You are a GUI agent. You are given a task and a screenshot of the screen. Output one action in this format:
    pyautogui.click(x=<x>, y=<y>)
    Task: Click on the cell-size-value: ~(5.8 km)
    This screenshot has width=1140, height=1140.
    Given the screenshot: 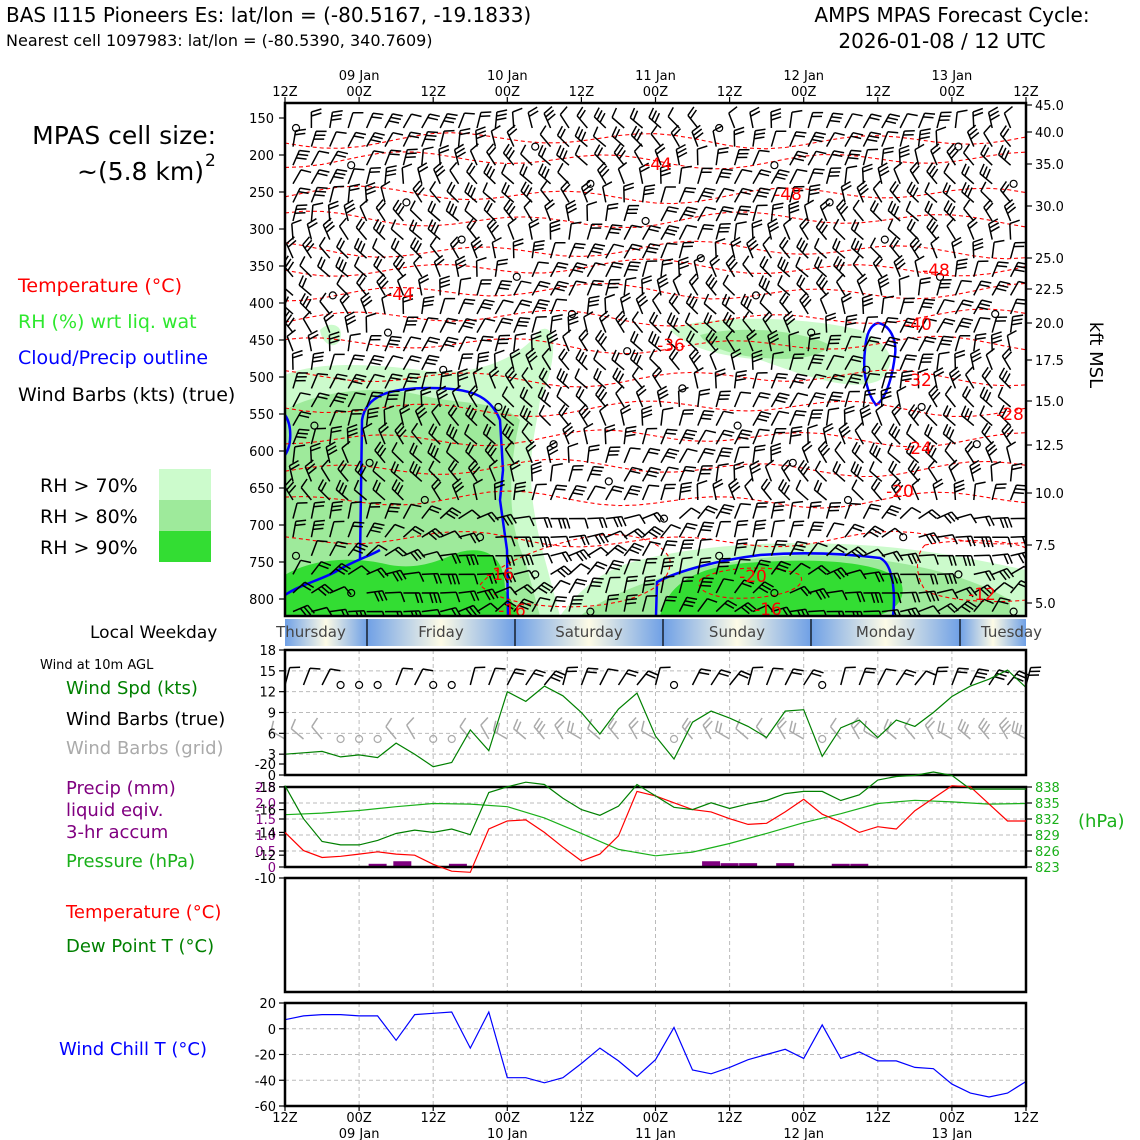 What is the action you would take?
    pyautogui.click(x=140, y=171)
    